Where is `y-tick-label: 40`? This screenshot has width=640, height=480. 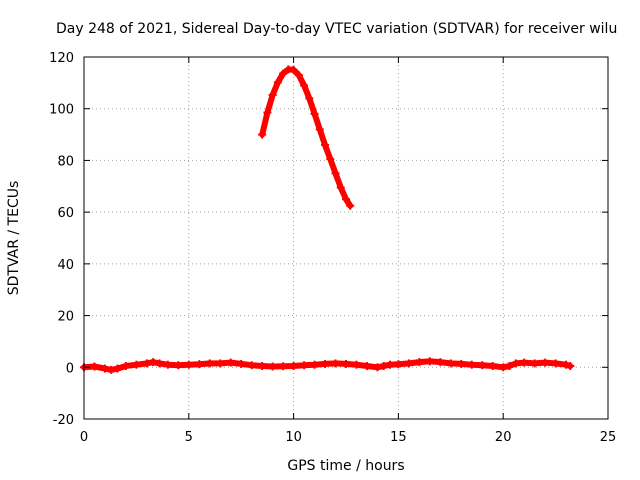 y-tick-label: 40 is located at coordinates (65, 265).